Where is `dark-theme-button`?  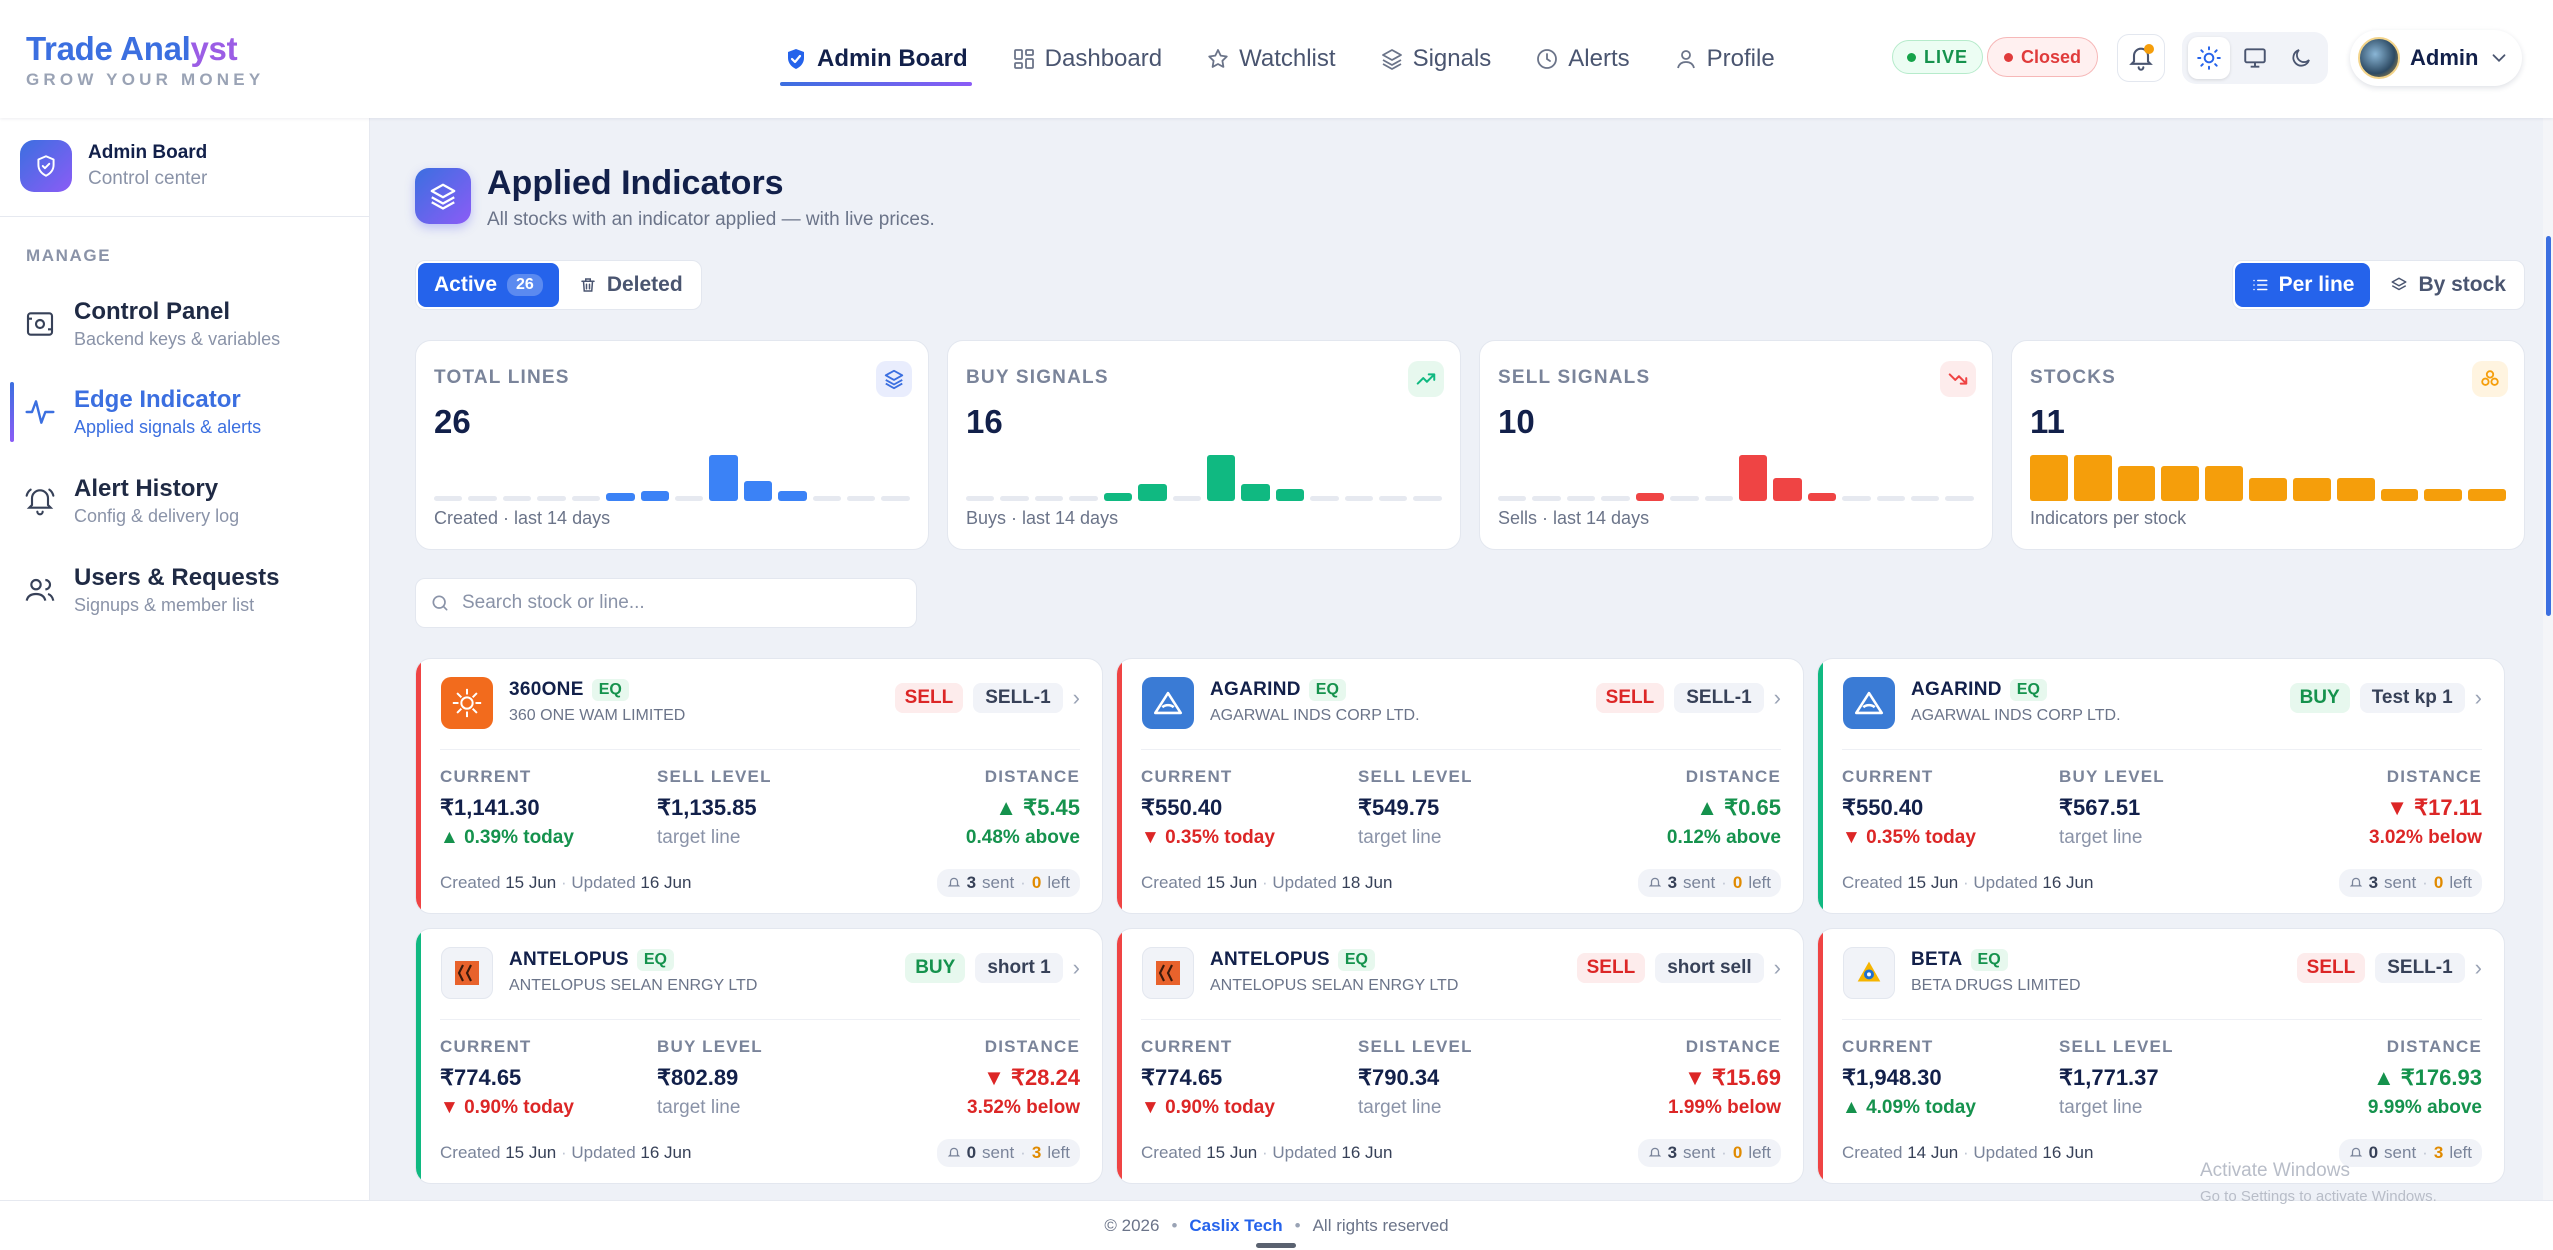
dark-theme-button is located at coordinates (2301, 58).